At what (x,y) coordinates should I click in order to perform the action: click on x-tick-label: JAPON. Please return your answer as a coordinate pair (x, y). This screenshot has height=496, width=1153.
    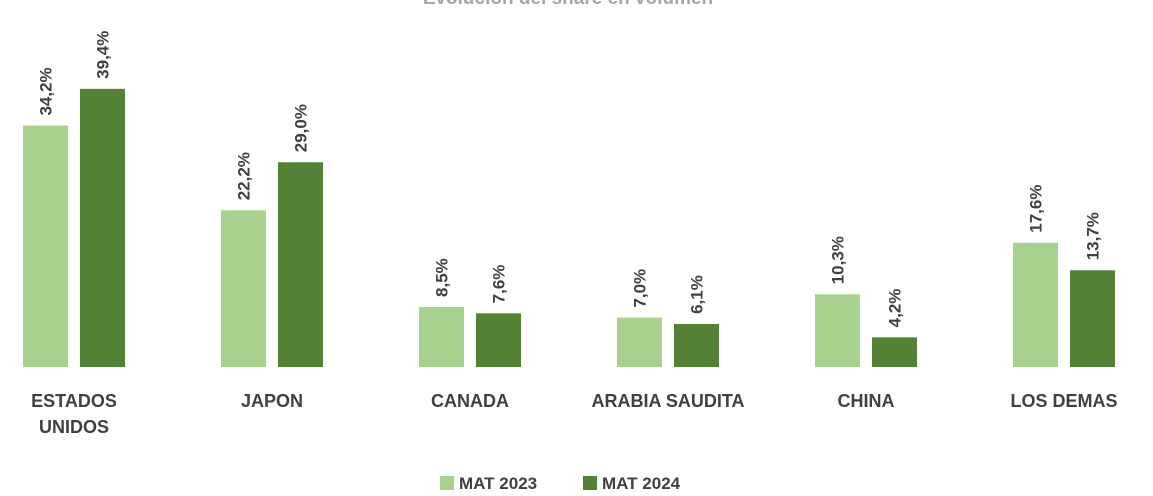
    Looking at the image, I should click on (271, 401).